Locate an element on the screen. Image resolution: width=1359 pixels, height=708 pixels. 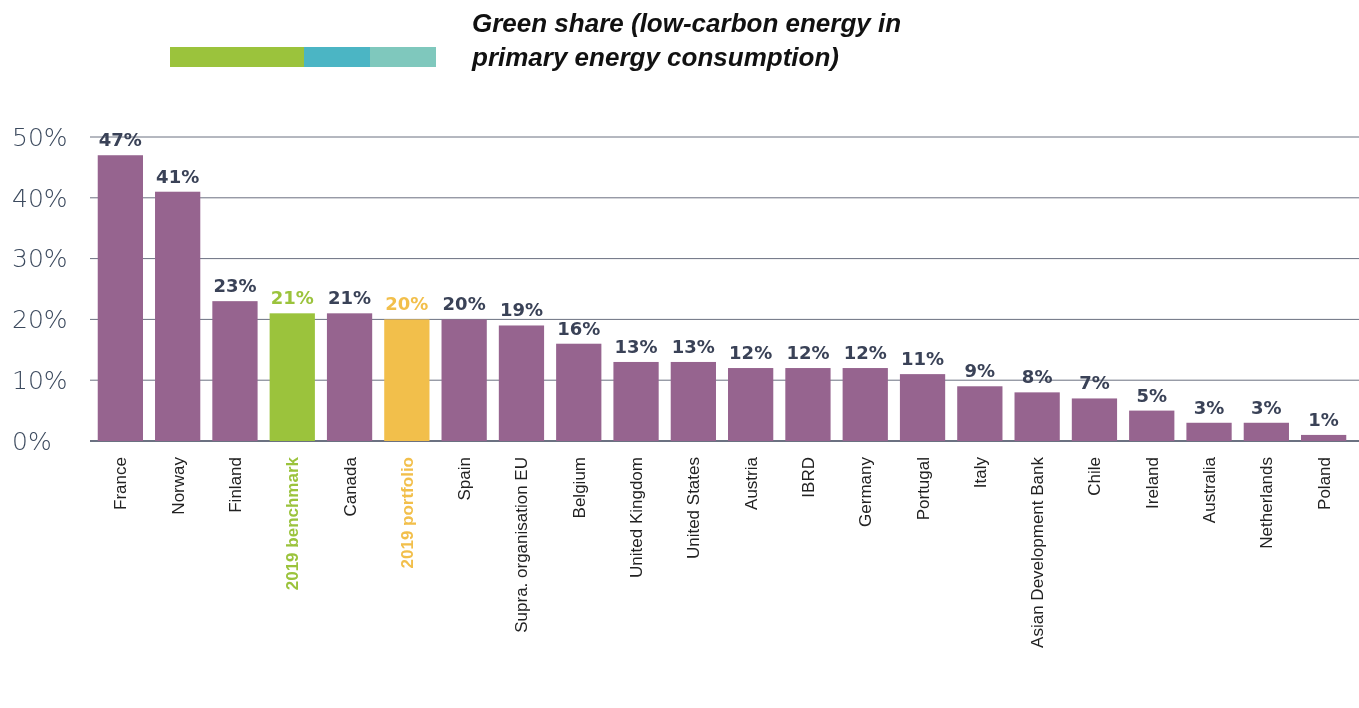
x-tick-label: Netherlands is located at coordinates (1267, 503).